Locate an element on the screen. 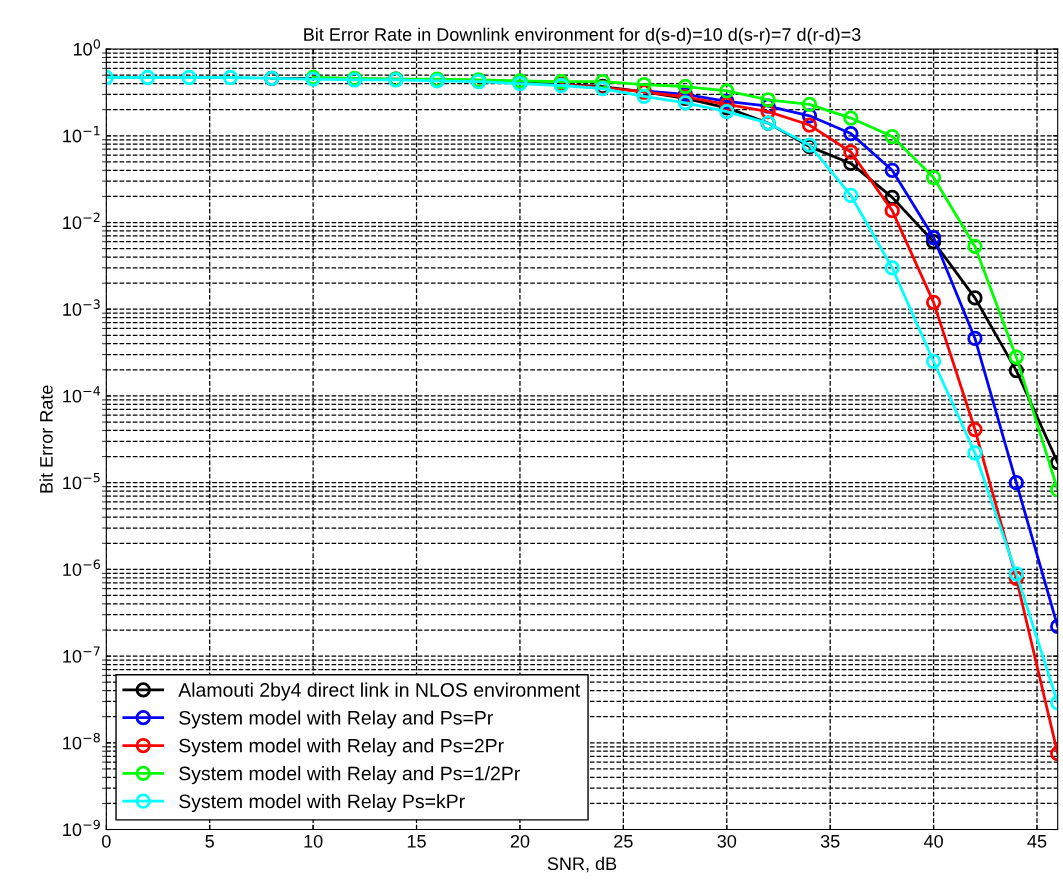 The image size is (1063, 892). x-tick-label: 40 is located at coordinates (933, 841).